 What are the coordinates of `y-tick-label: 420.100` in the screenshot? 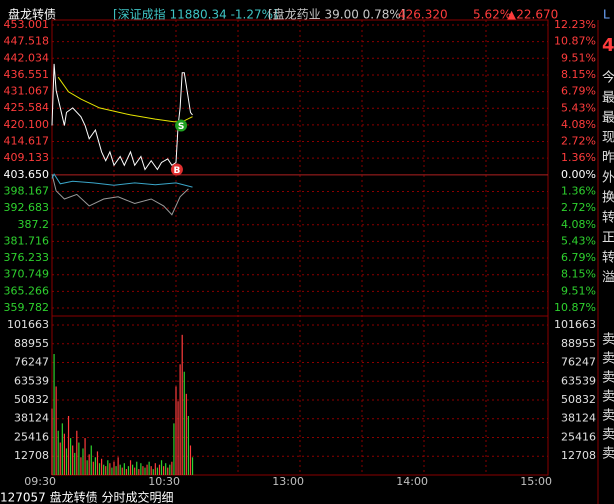 It's located at (27, 124).